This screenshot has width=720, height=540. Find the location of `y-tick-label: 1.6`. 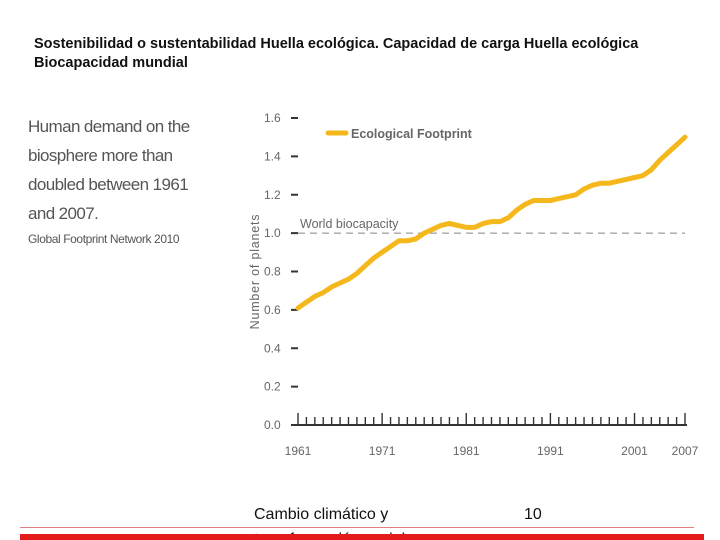

y-tick-label: 1.6 is located at coordinates (272, 118).